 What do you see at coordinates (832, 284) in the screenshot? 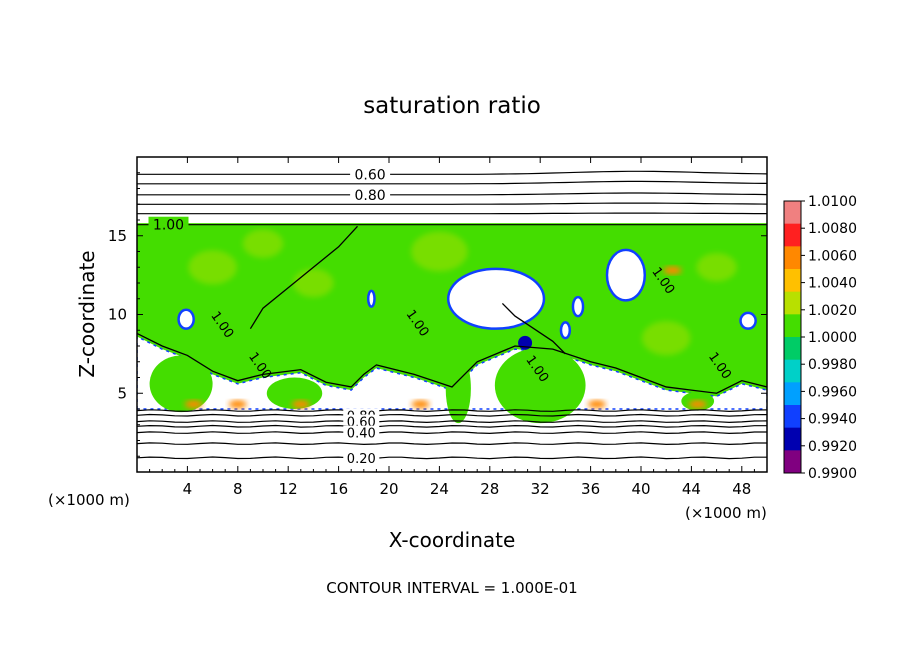
I see `colorbar-label: 1.0040` at bounding box center [832, 284].